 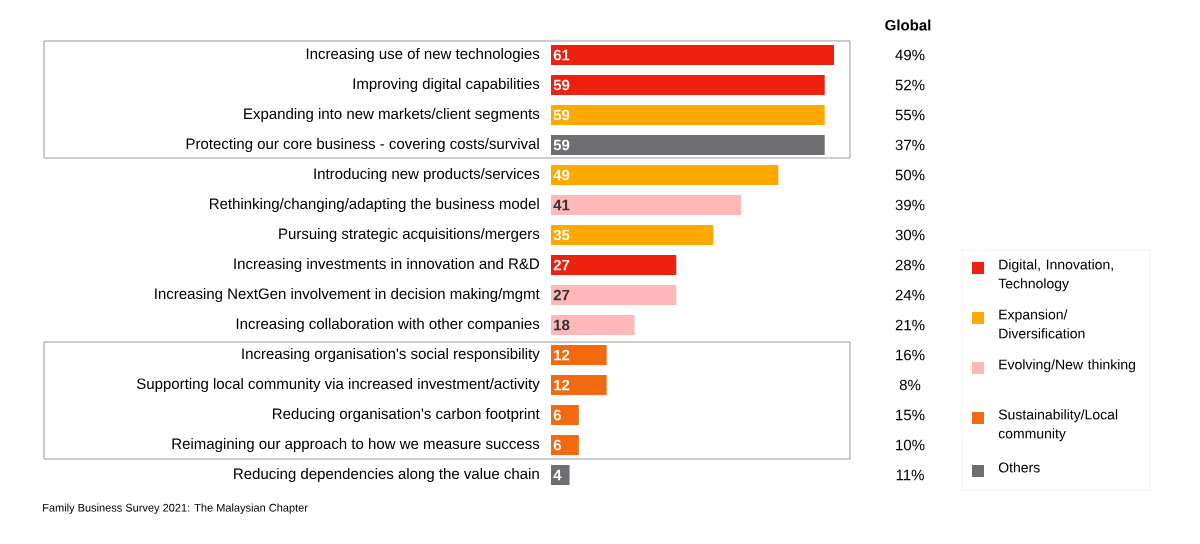 I want to click on data-label: 35, so click(x=561, y=235).